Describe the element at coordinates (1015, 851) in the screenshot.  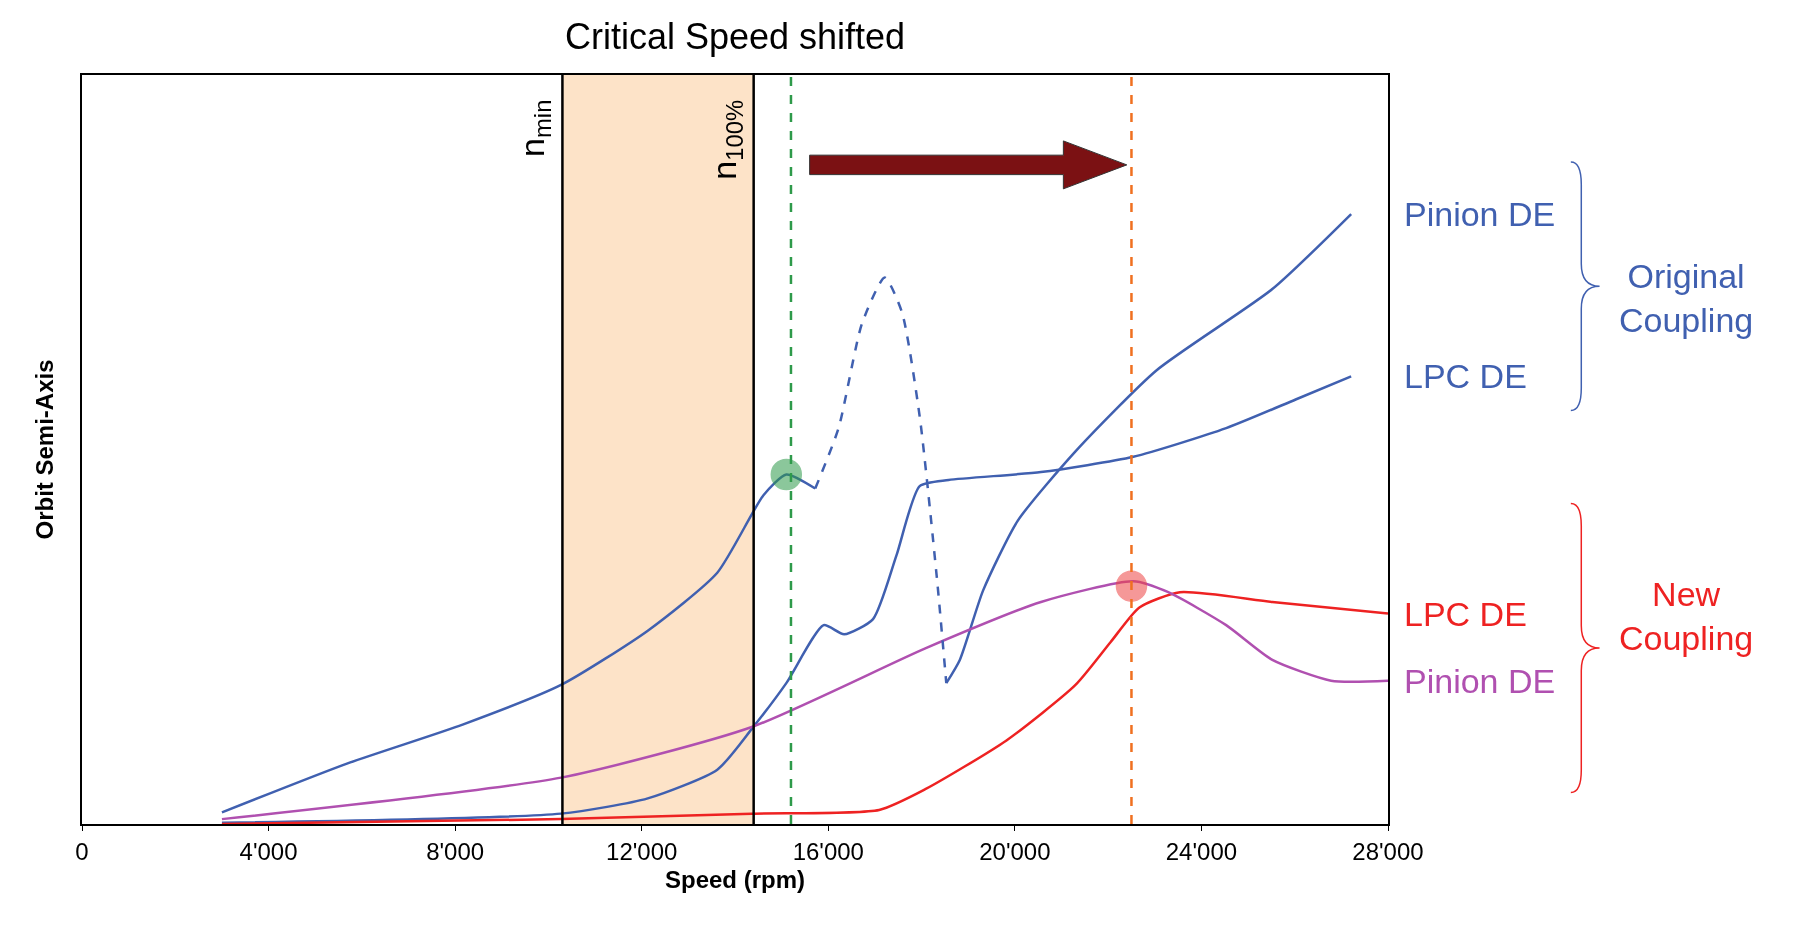
I see `x-tick-label: 20'000` at that location.